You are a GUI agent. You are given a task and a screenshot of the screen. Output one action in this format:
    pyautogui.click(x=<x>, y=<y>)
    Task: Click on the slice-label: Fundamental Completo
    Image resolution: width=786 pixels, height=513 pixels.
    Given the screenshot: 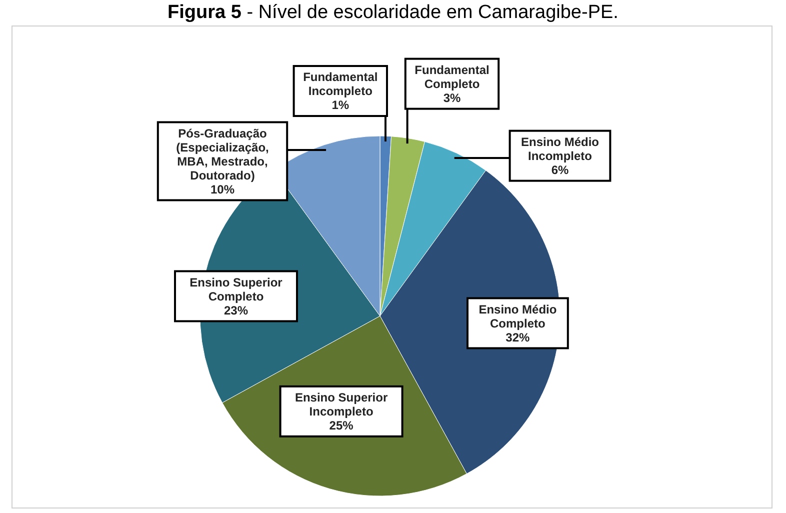 What is the action you would take?
    pyautogui.click(x=452, y=77)
    